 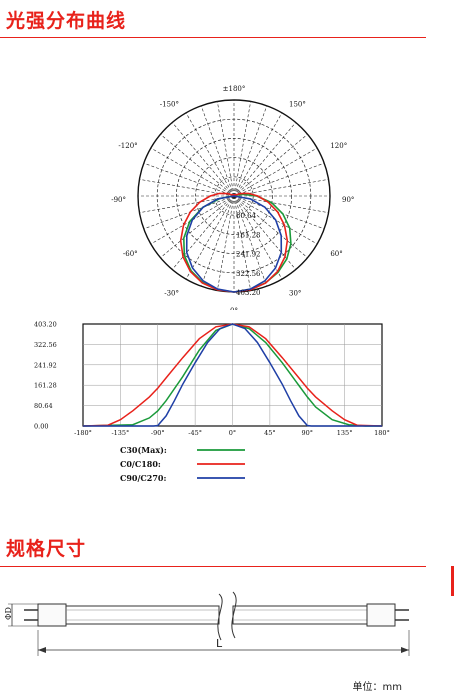 I want to click on y-tick-label: 161.28, so click(x=45, y=386).